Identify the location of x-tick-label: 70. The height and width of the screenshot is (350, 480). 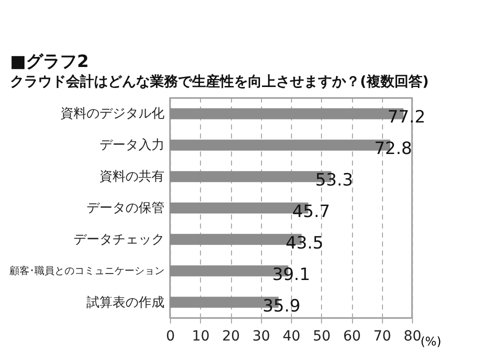
(382, 336).